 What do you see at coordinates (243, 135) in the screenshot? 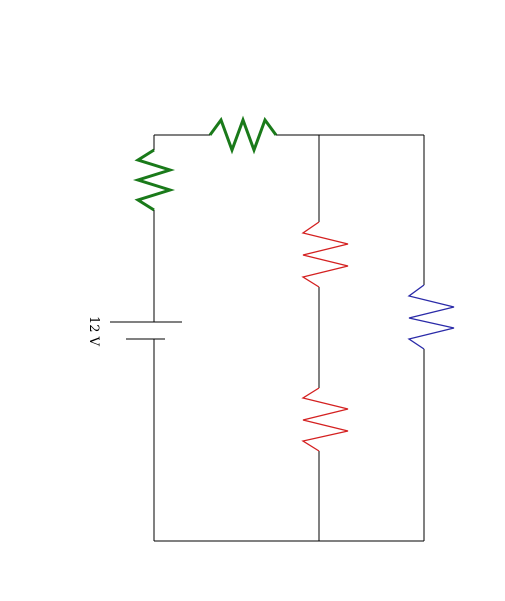
I see `resistor-top` at bounding box center [243, 135].